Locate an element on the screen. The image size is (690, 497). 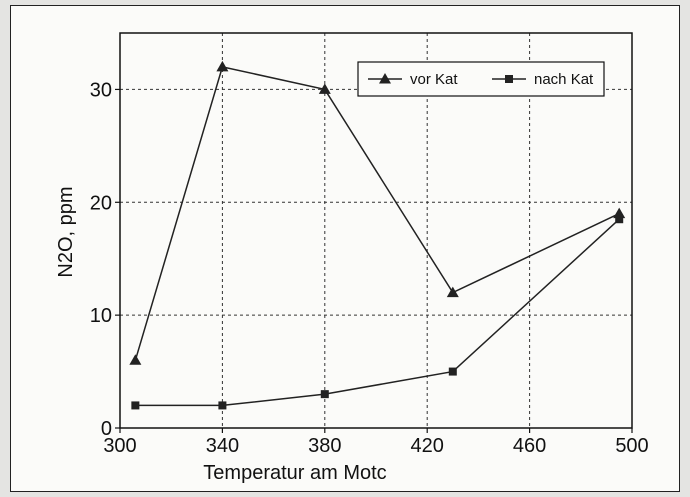
y-axis-label: N2O, ppm is located at coordinates (66, 231).